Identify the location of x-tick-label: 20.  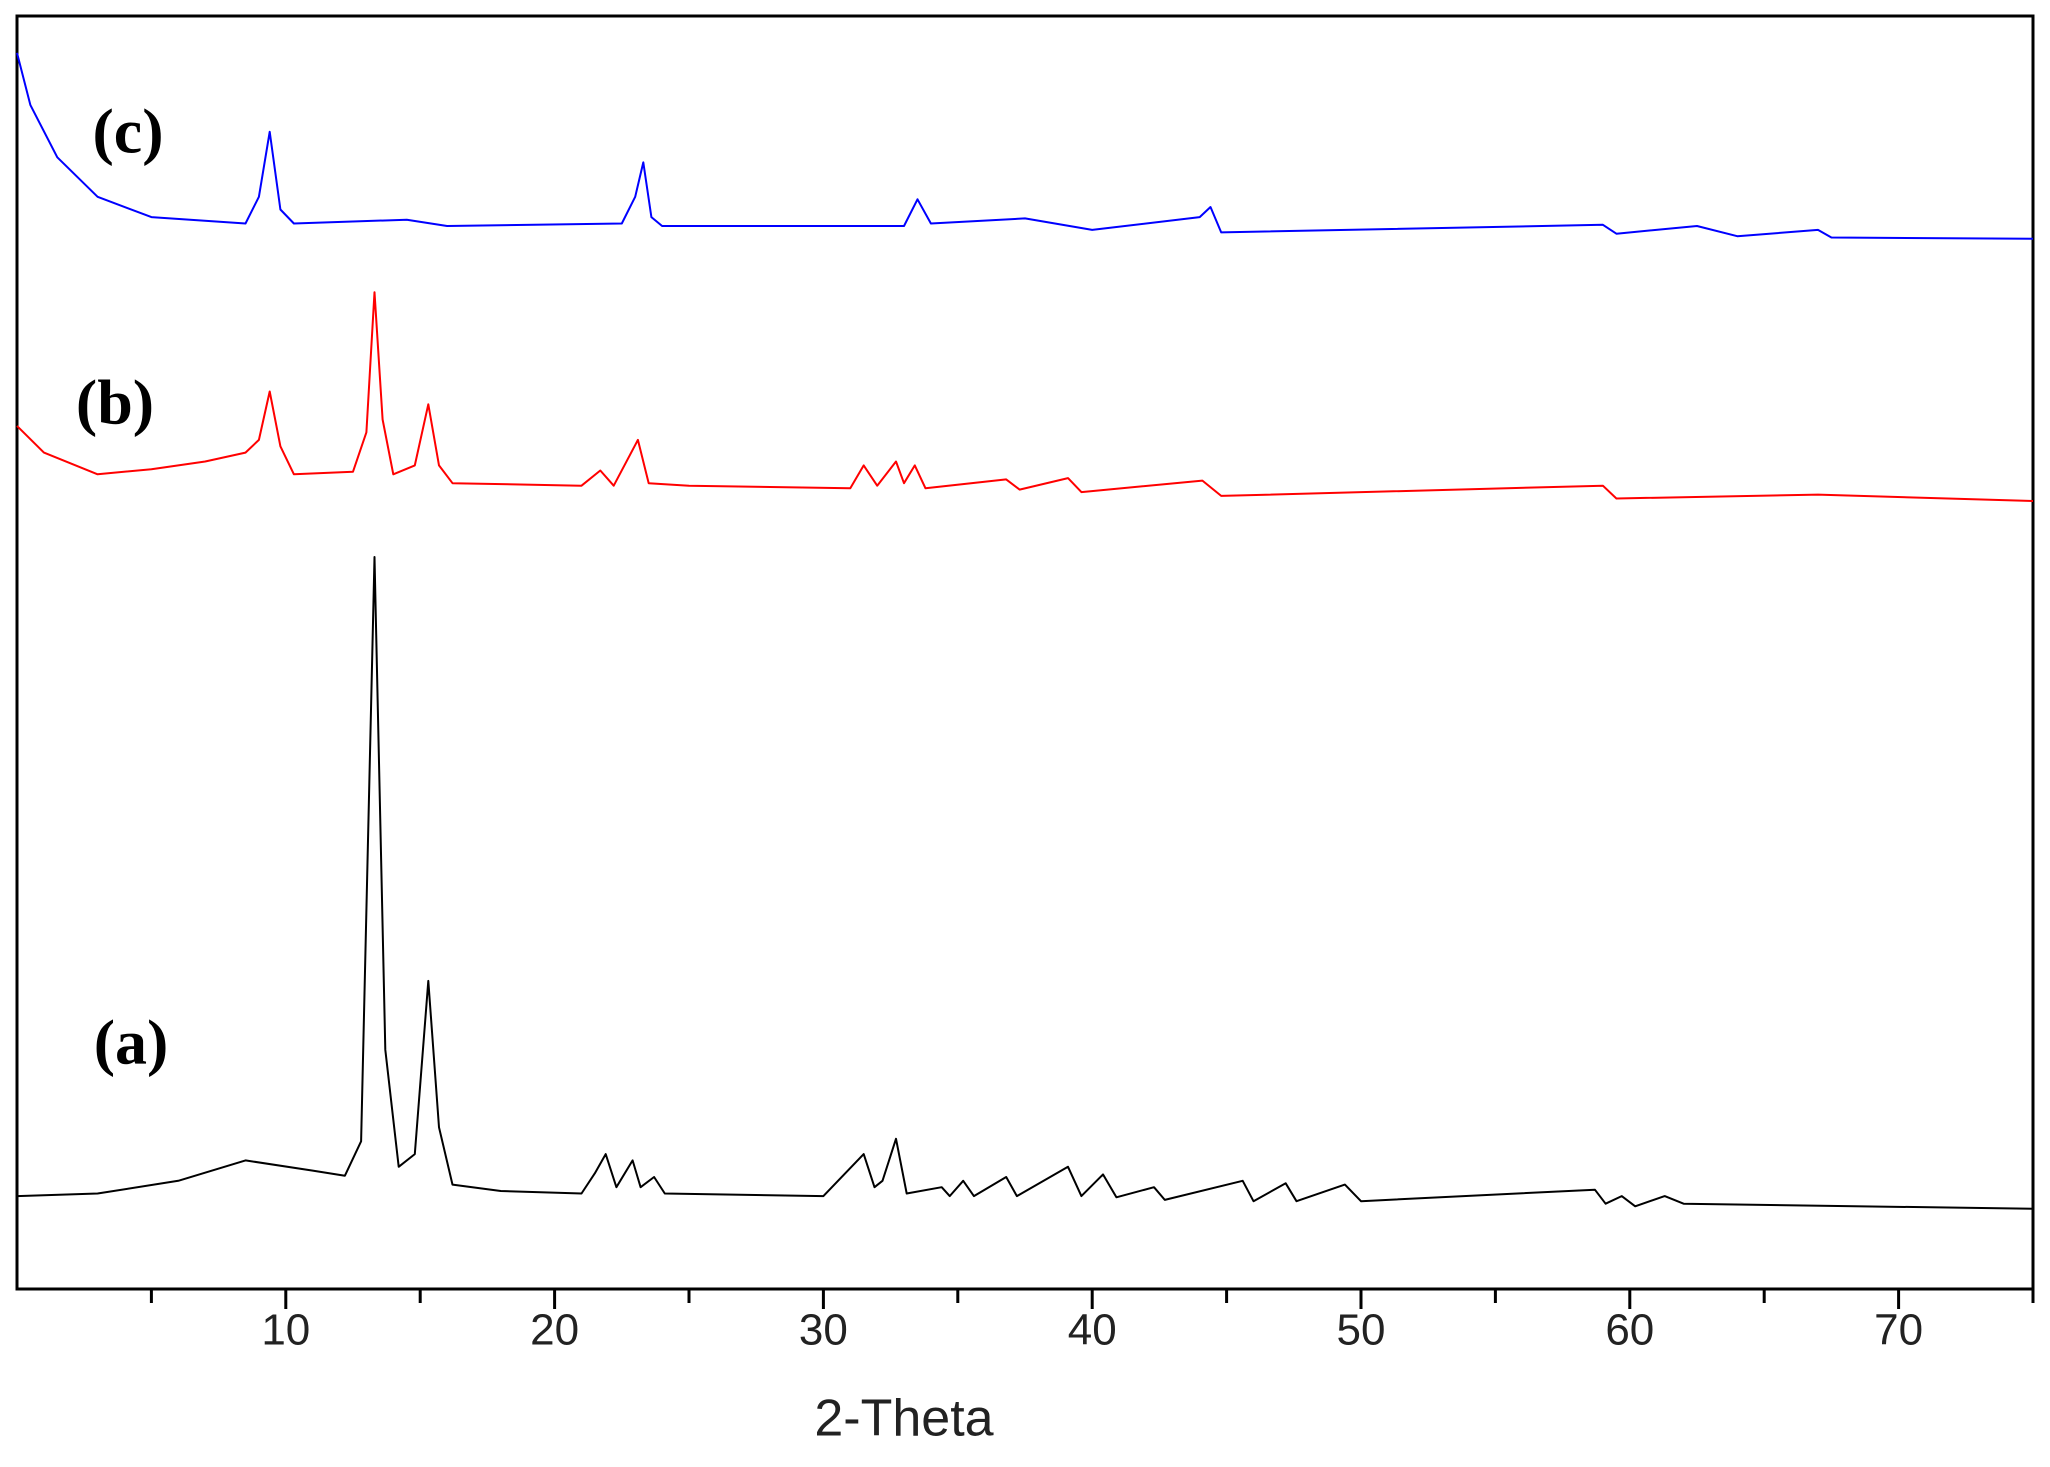
(554, 1330).